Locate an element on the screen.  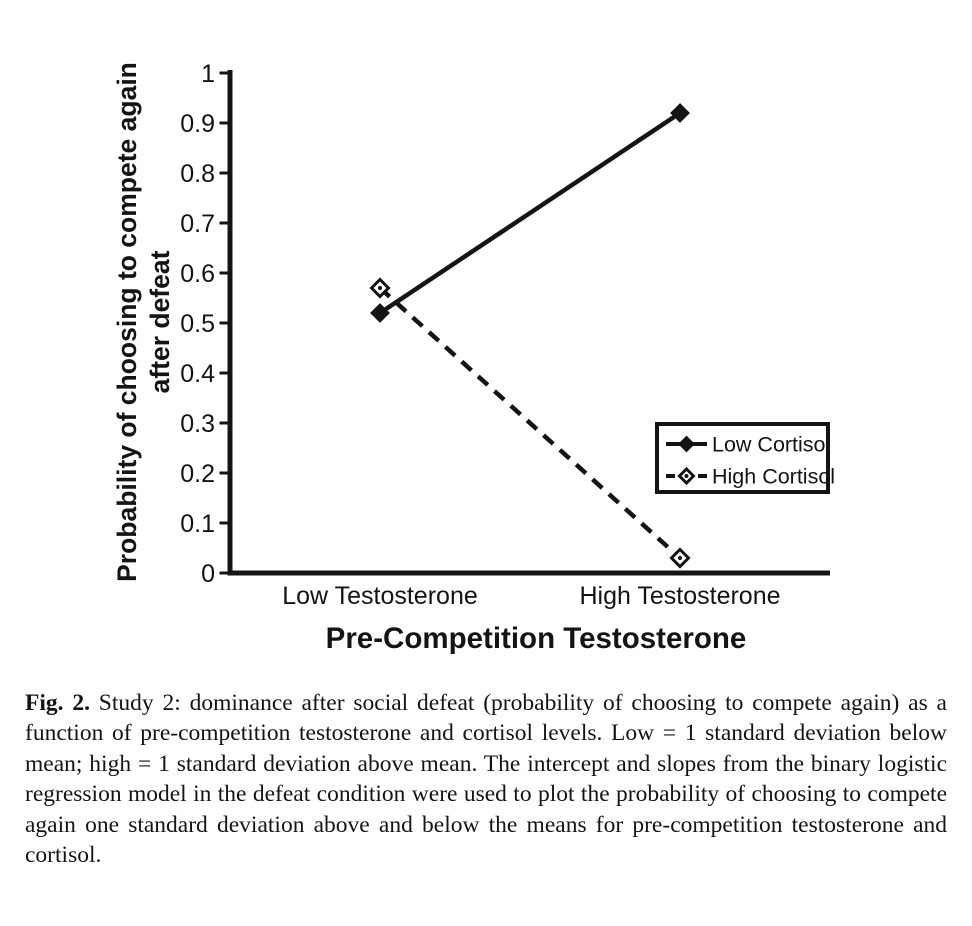
y-tick-label: 0.9 is located at coordinates (197, 124).